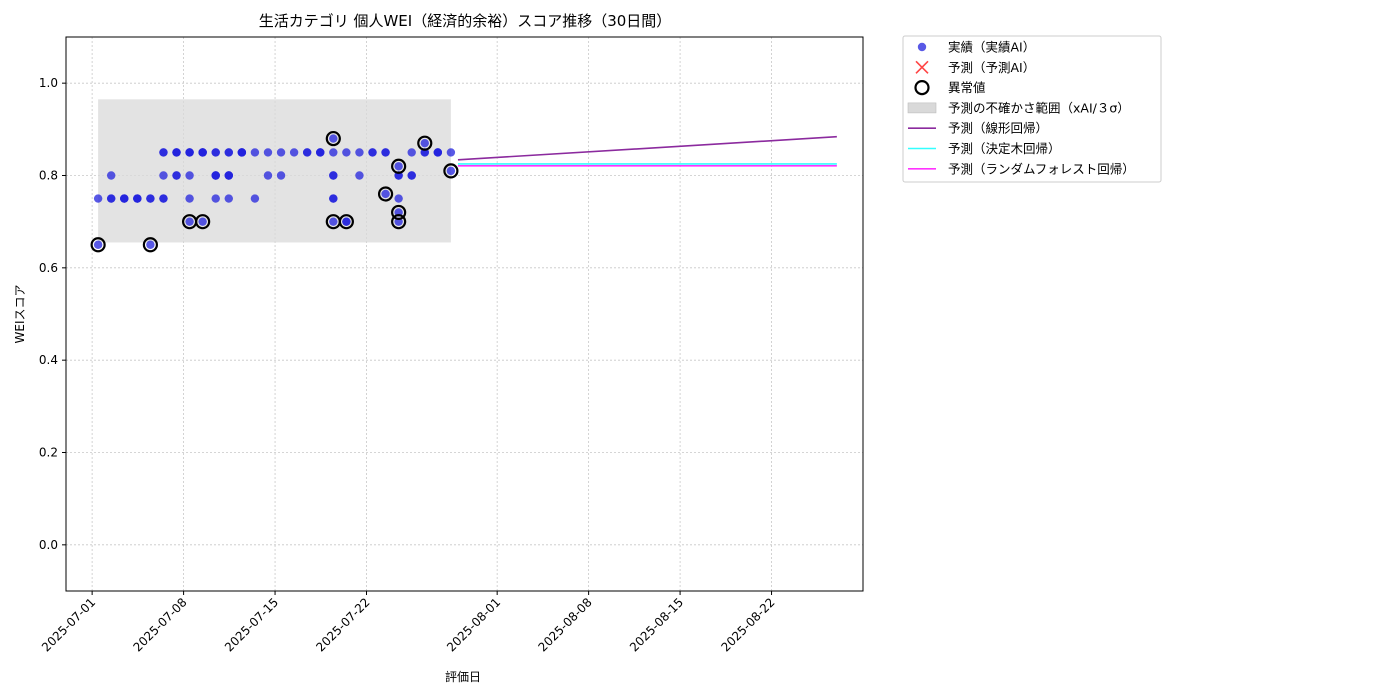 The width and height of the screenshot is (1400, 700). What do you see at coordinates (991, 67) in the screenshot?
I see `legend-label: 予測（予測AI）` at bounding box center [991, 67].